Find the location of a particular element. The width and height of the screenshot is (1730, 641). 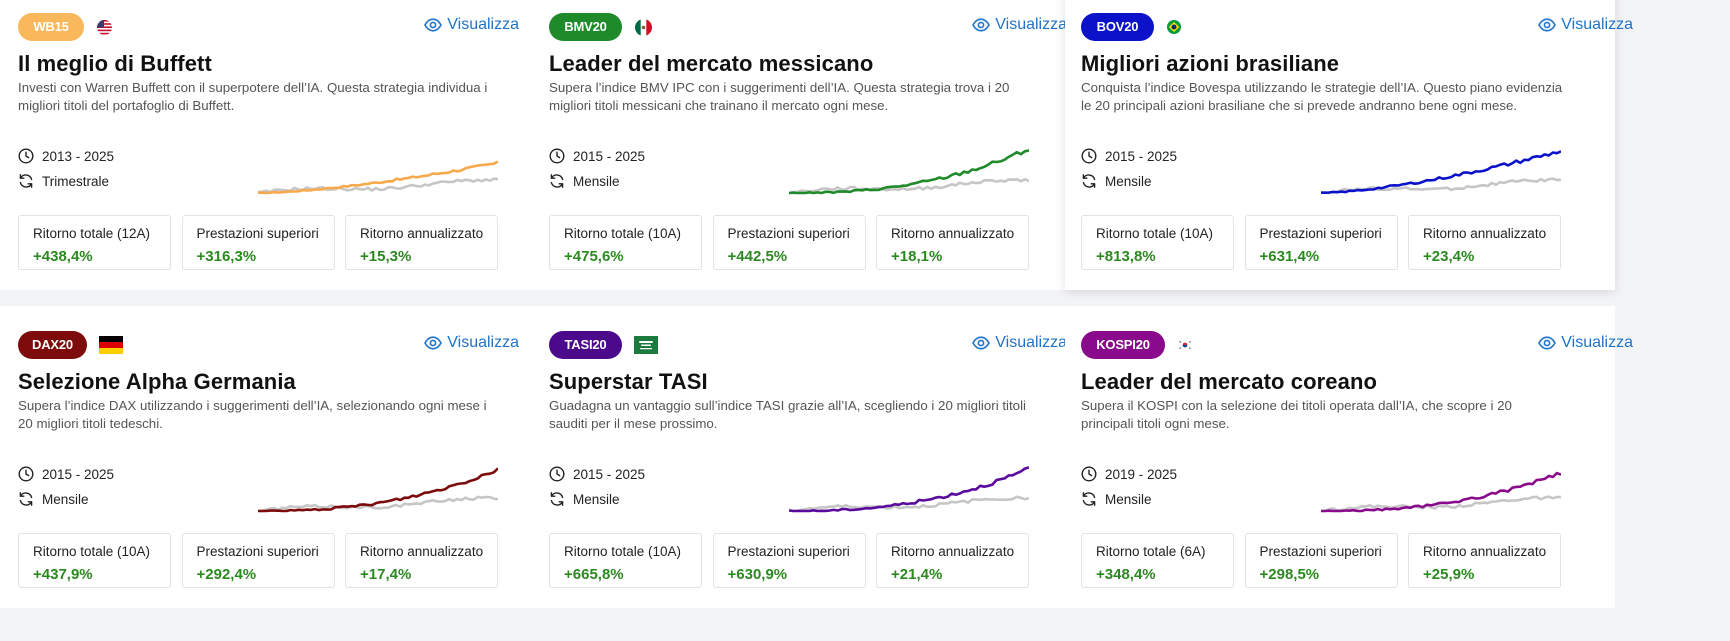

stat-value: +25,9% is located at coordinates (1449, 574).